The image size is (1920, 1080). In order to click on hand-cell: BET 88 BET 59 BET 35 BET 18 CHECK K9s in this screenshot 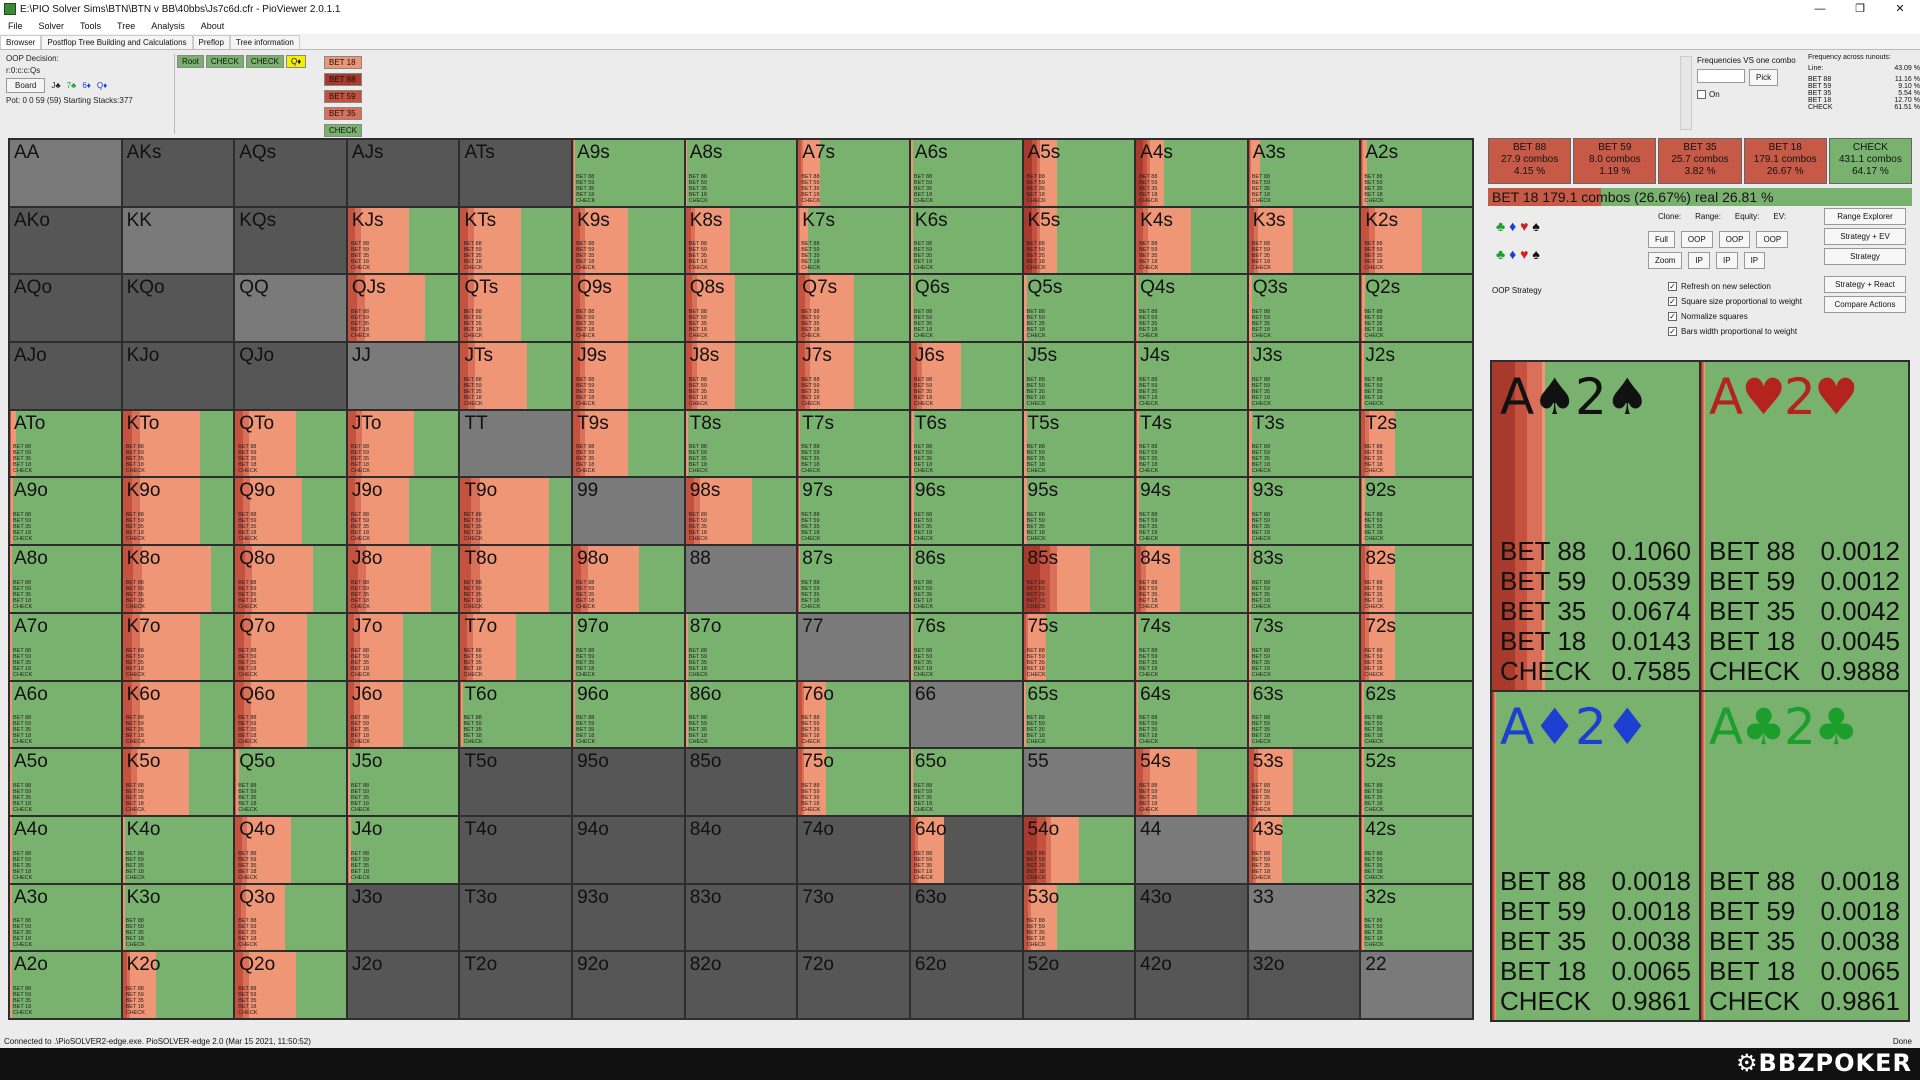, I will do `click(628, 240)`.